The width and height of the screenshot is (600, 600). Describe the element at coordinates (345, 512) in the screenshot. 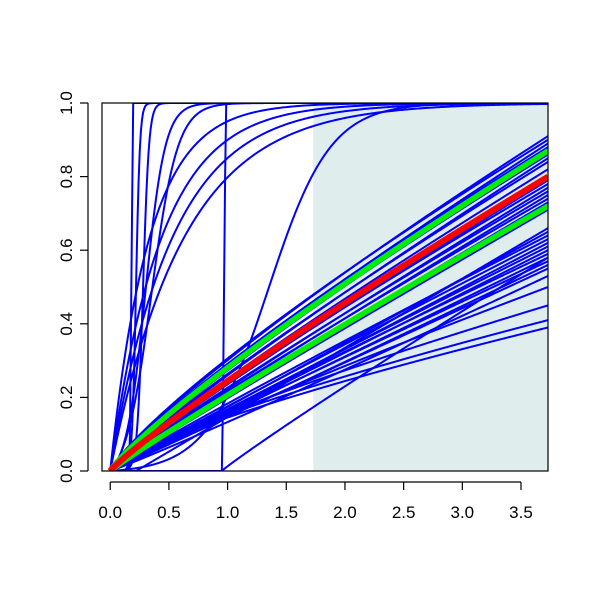

I see `x-tick-label: 2.0` at that location.